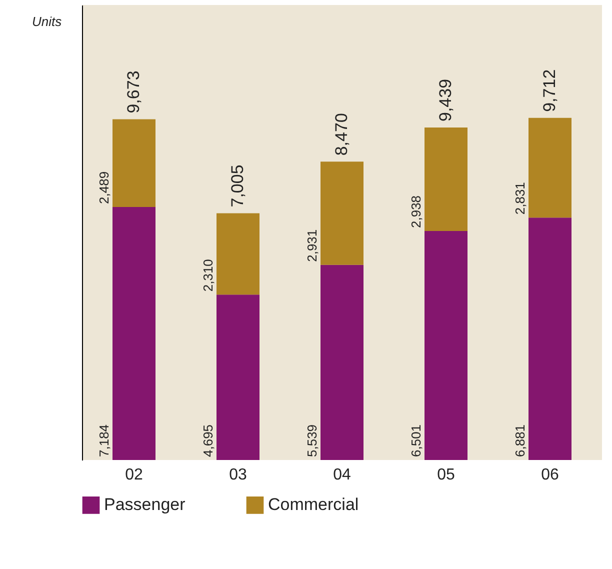 The image size is (612, 569). Describe the element at coordinates (446, 475) in the screenshot. I see `x-tick-label: 05` at that location.